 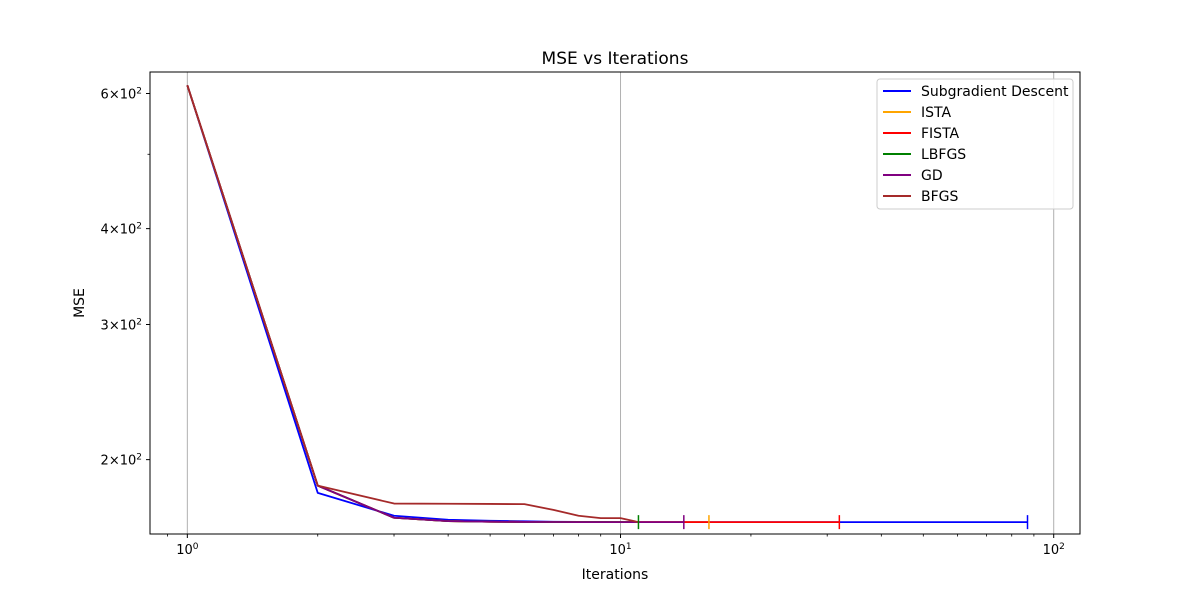 What do you see at coordinates (1054, 550) in the screenshot?
I see `x-tick-label: 102` at bounding box center [1054, 550].